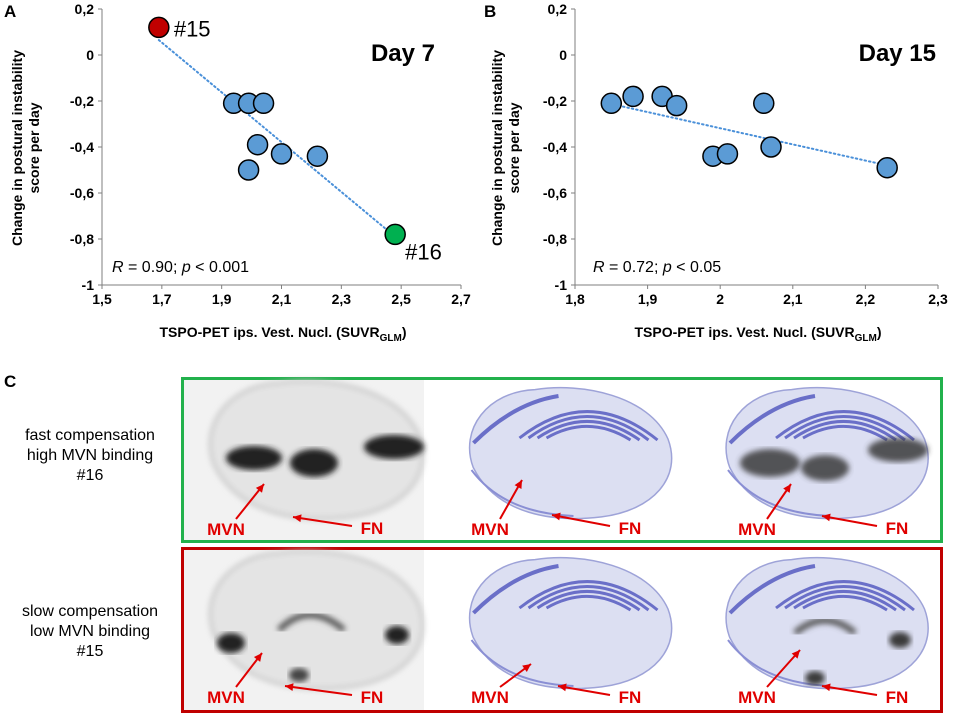  I want to click on x-tick-label: 2, so click(720, 299).